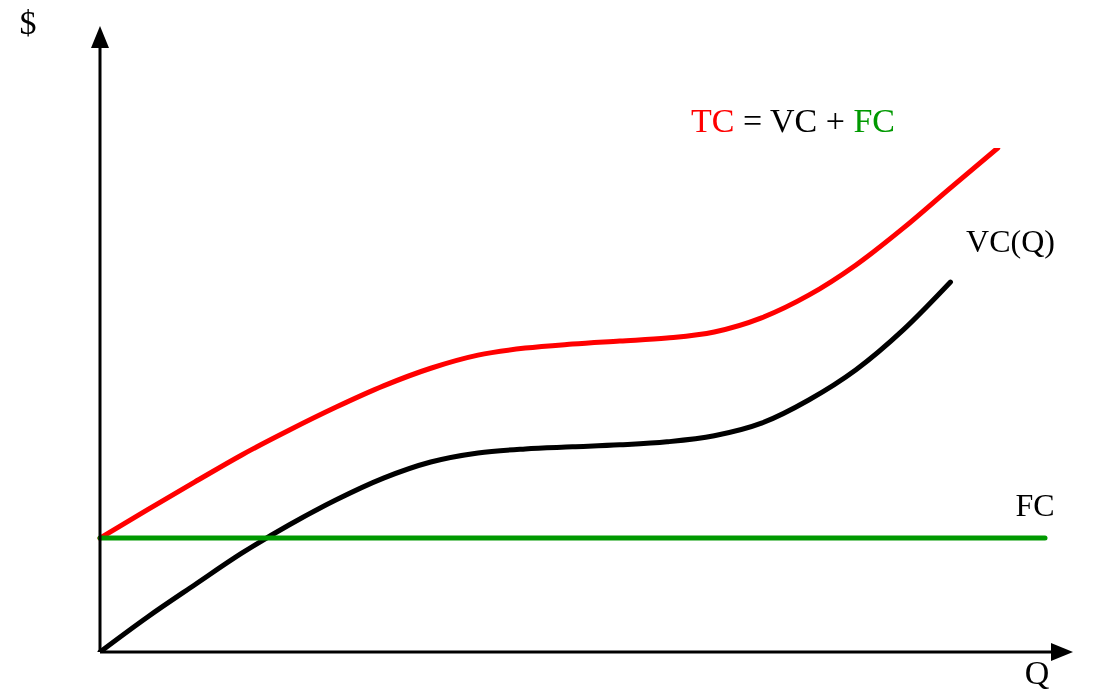  Describe the element at coordinates (1010, 241) in the screenshot. I see `series-label: VC(Q)` at that location.